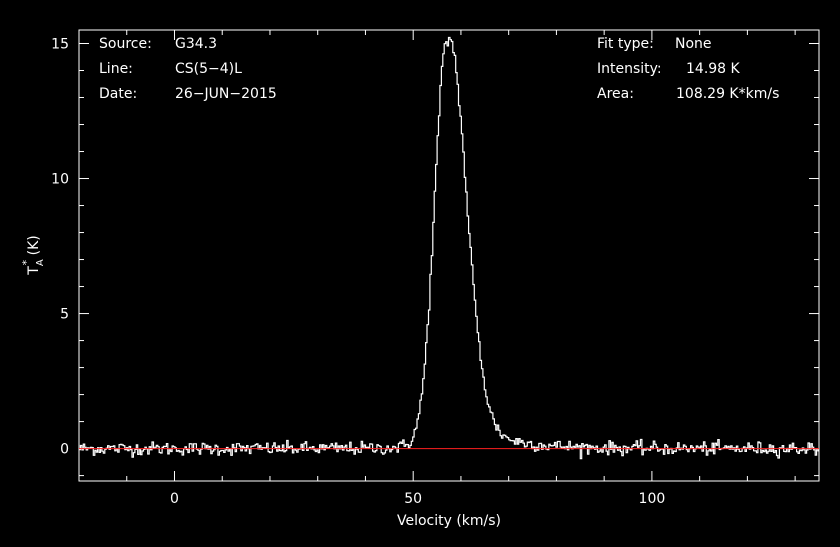 This screenshot has width=840, height=547. Describe the element at coordinates (60, 180) in the screenshot. I see `y-tick-label: 10` at that location.